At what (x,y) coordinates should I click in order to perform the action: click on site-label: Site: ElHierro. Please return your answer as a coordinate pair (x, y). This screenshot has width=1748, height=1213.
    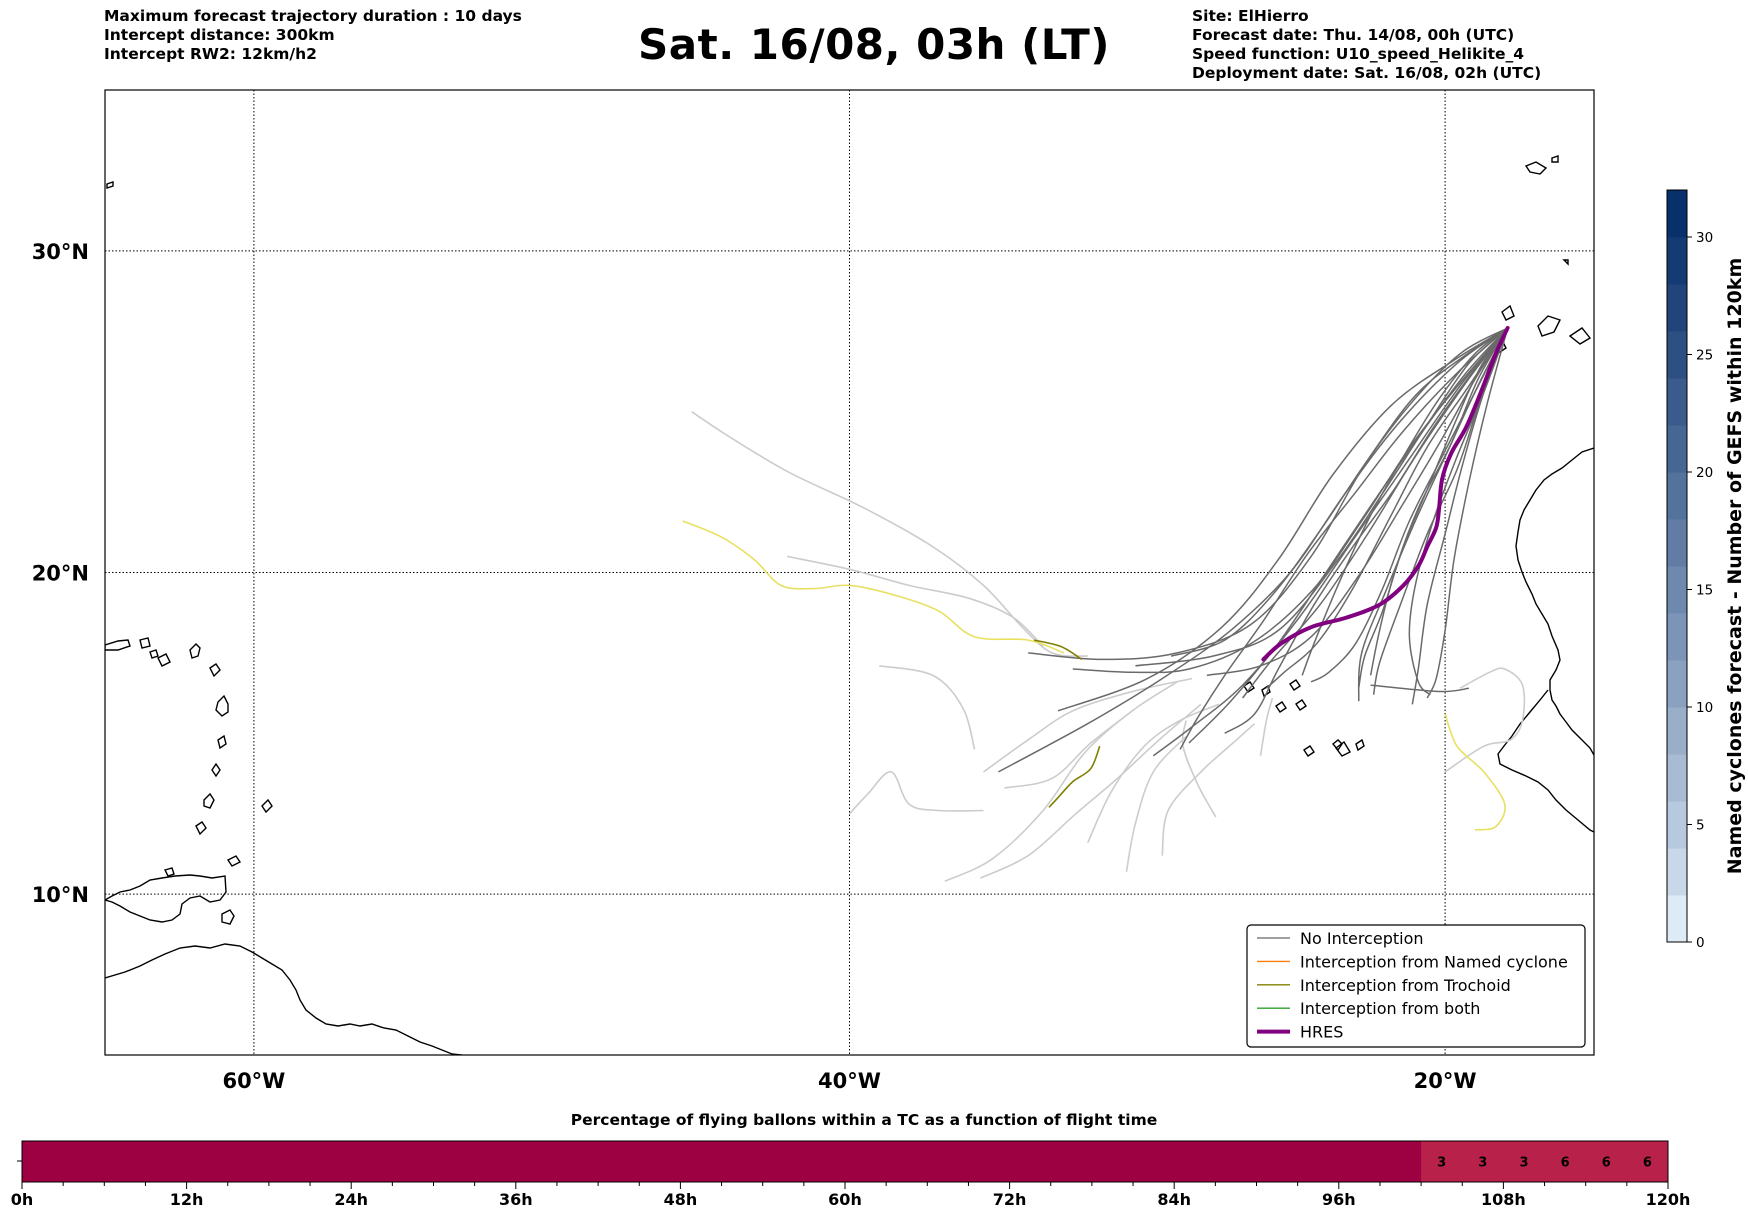
    Looking at the image, I should click on (1250, 16).